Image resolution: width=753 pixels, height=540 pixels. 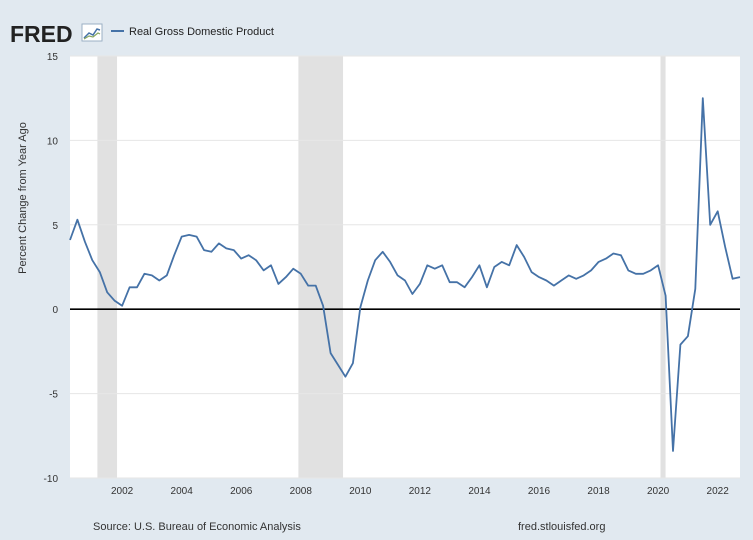 I want to click on y-tick-label: -10, so click(x=51, y=479).